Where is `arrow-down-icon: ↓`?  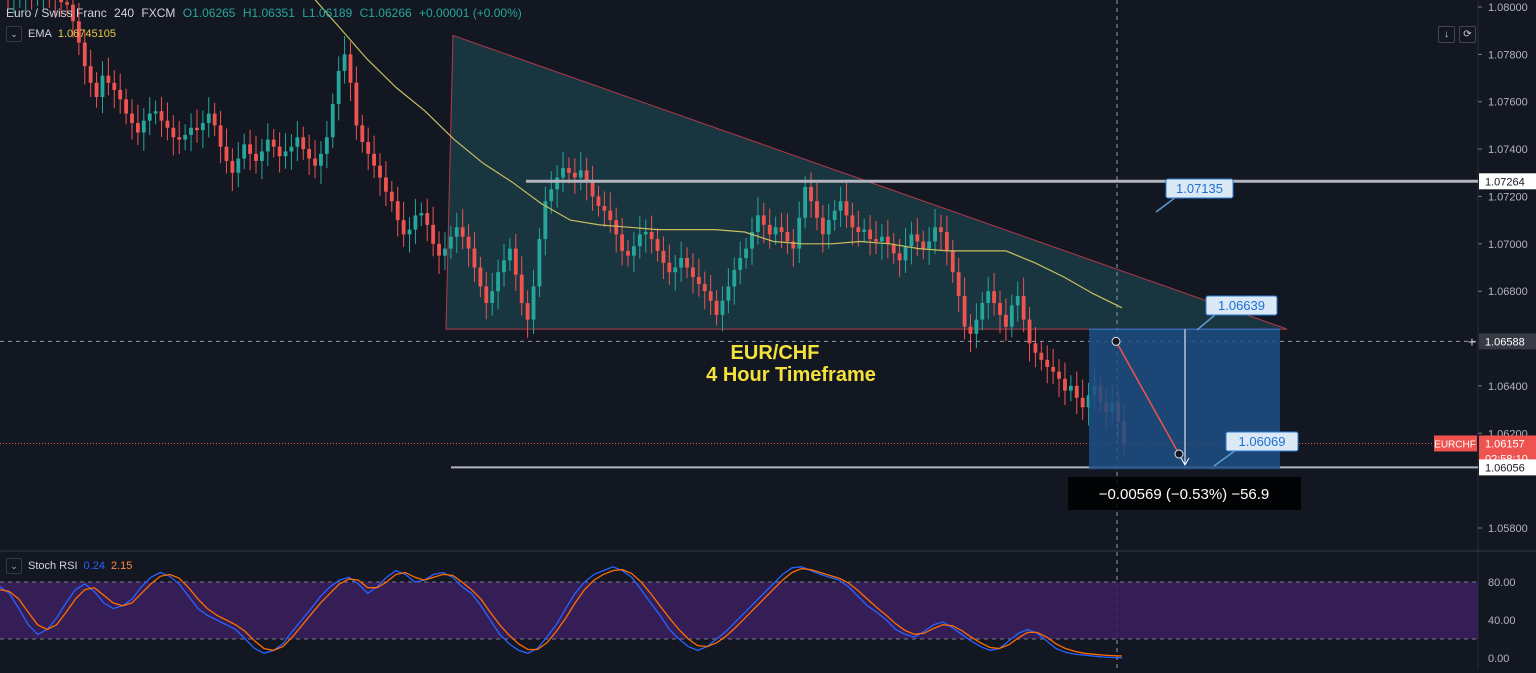 arrow-down-icon: ↓ is located at coordinates (1446, 34).